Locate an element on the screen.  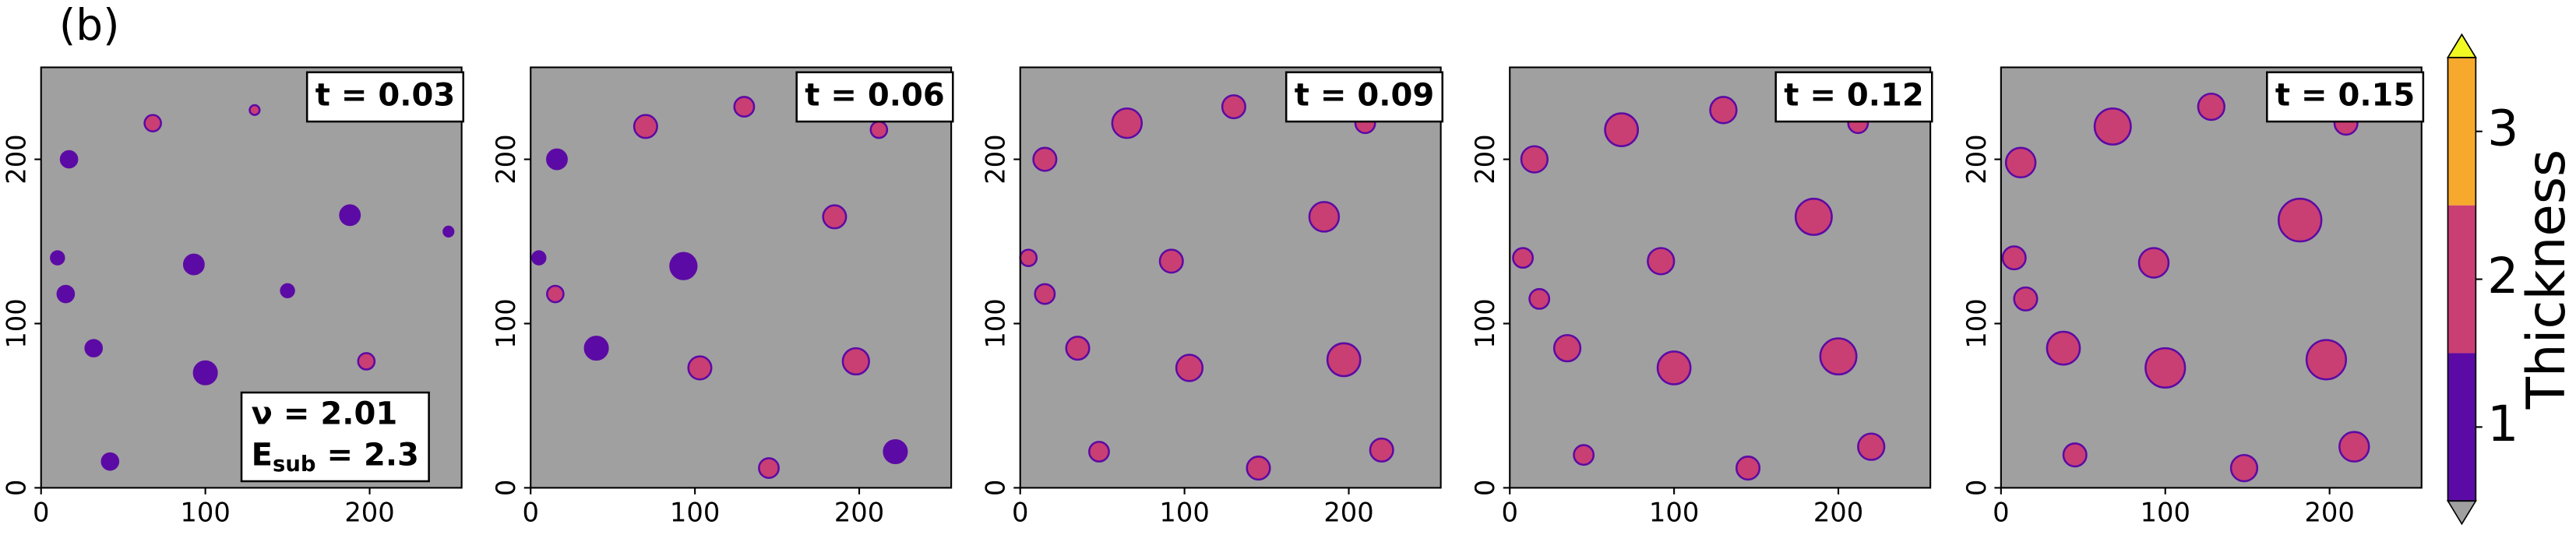
figure-label: (b) is located at coordinates (89, 25).